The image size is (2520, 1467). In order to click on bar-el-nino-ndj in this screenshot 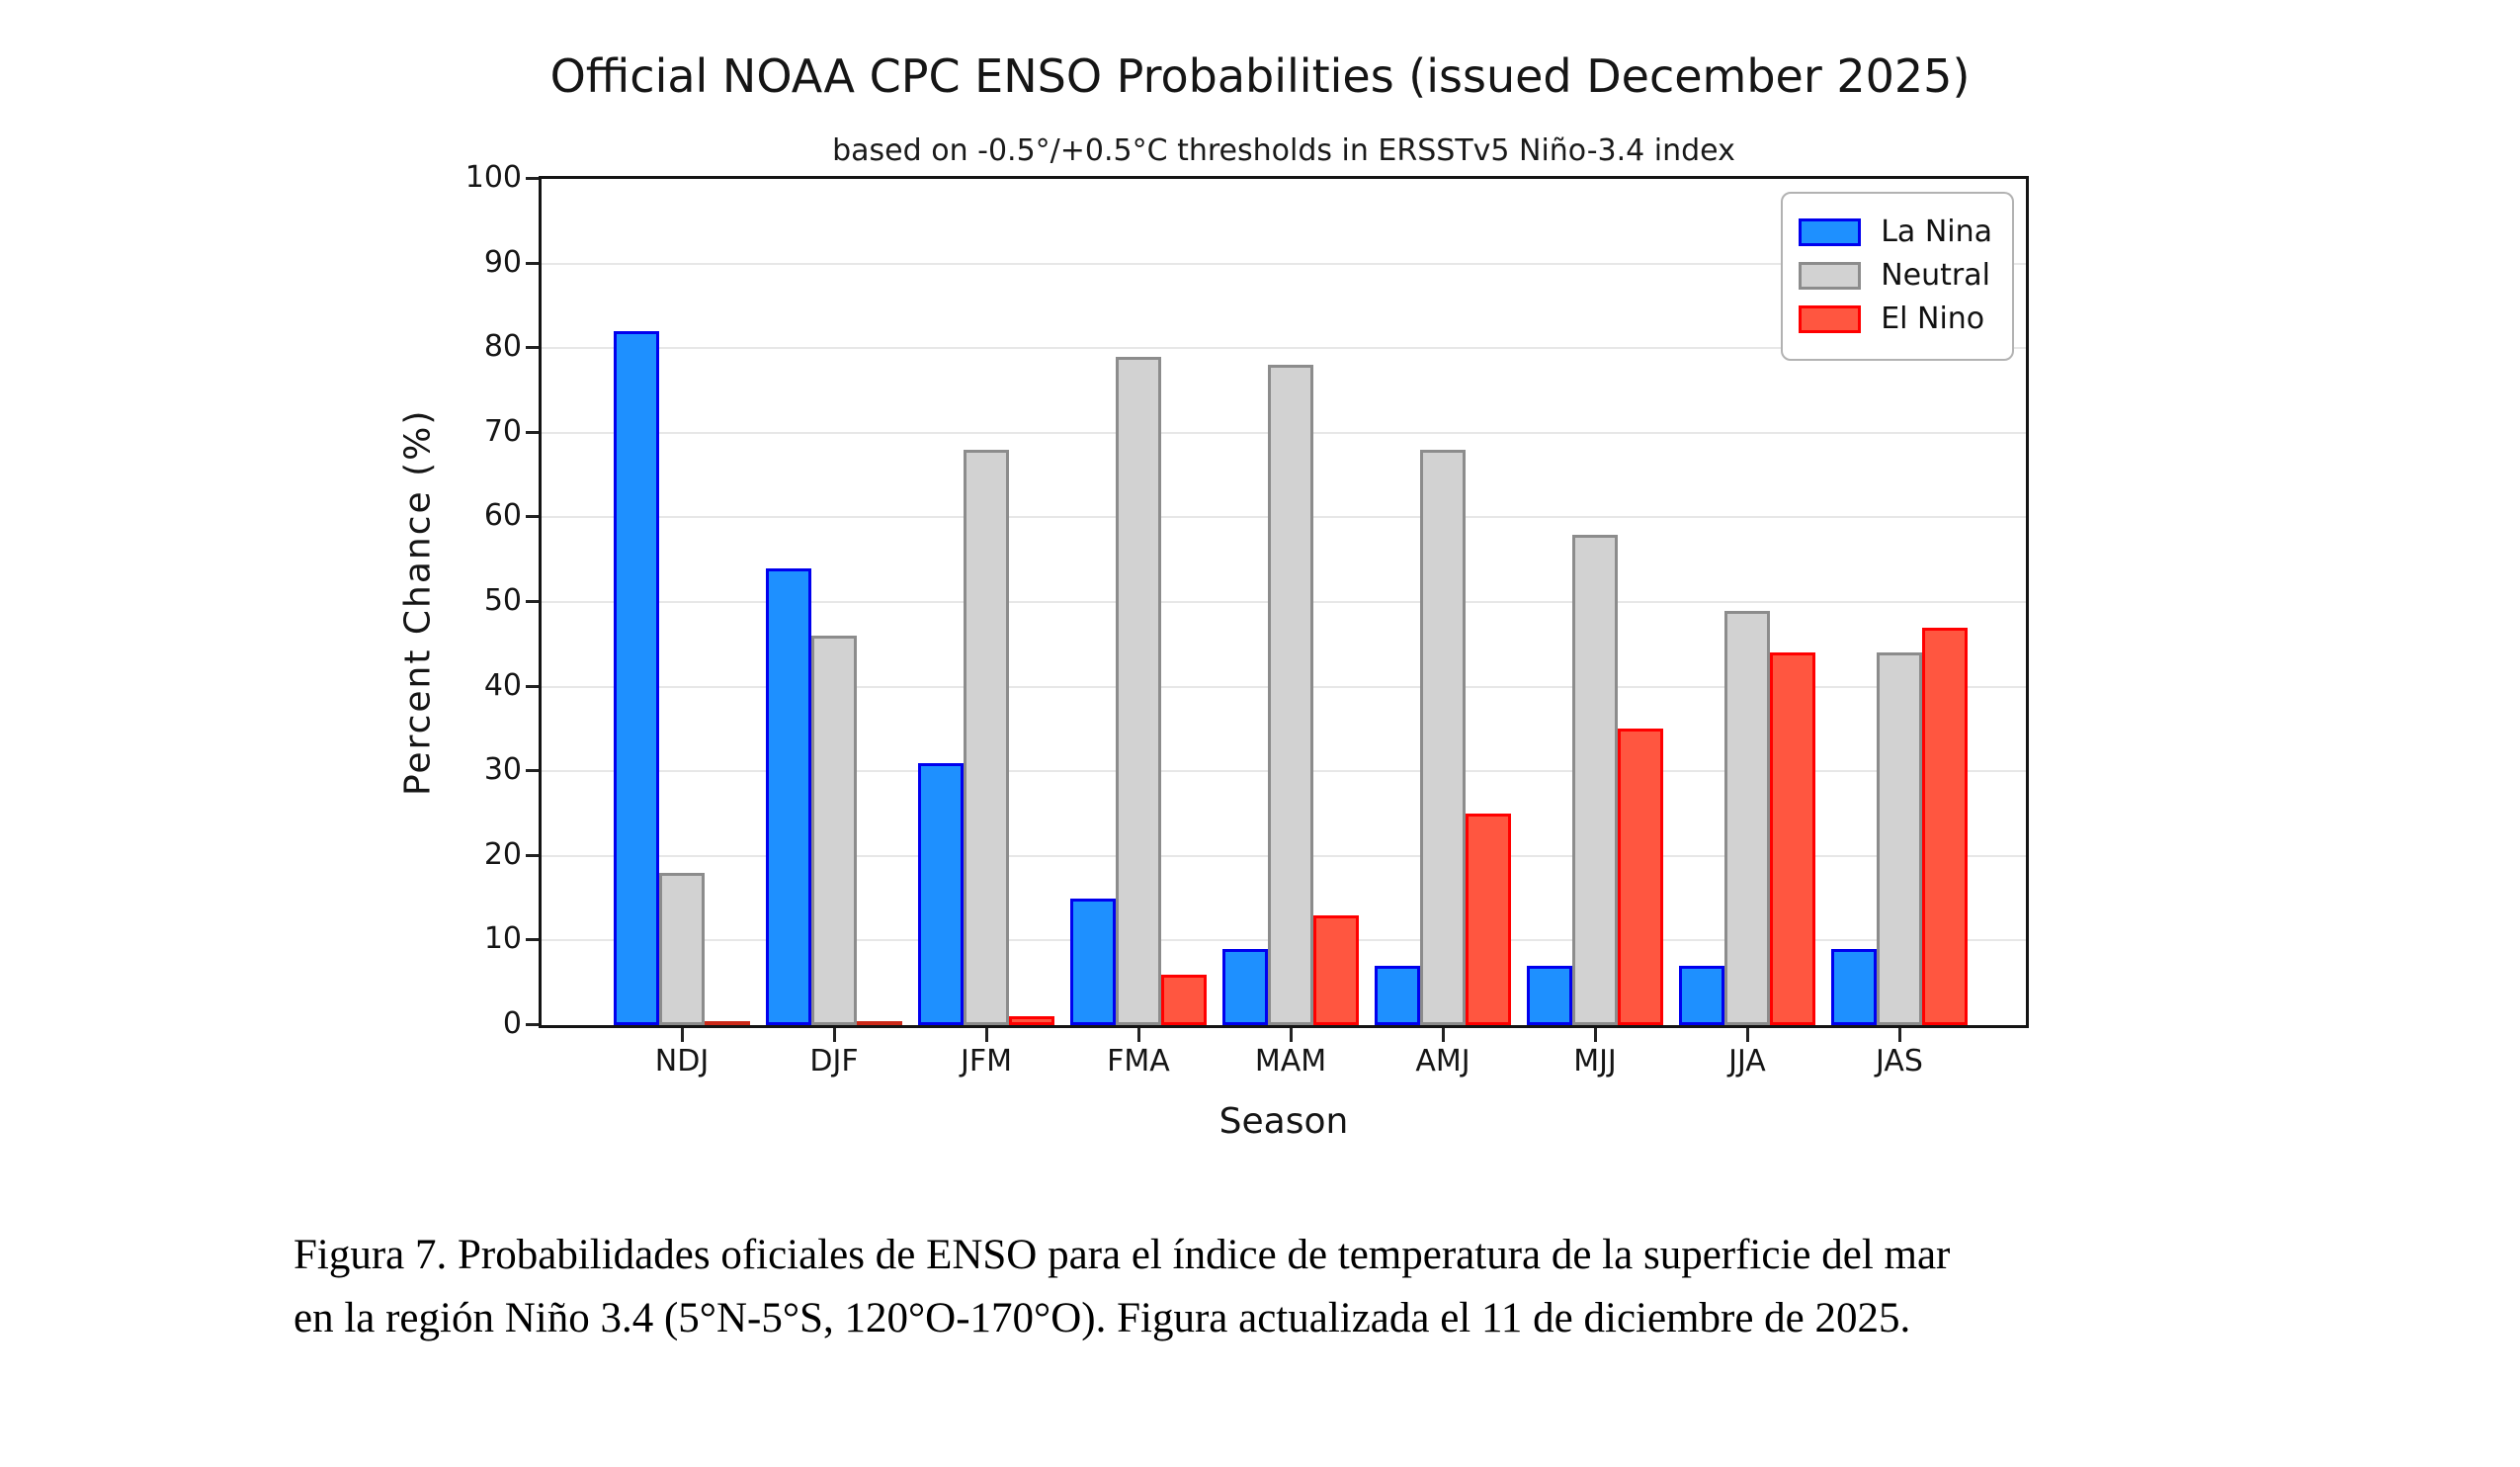, I will do `click(727, 1023)`.